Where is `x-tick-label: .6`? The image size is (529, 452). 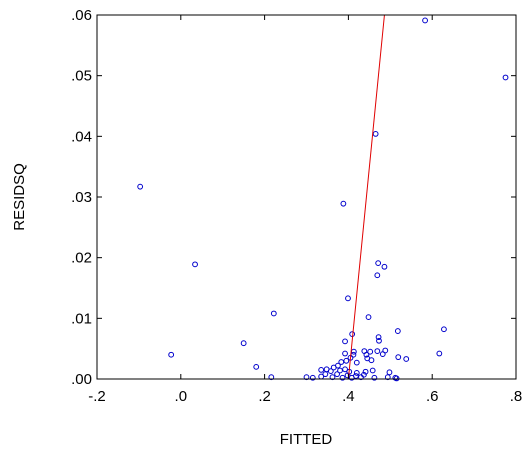
x-tick-label: .6 is located at coordinates (432, 396).